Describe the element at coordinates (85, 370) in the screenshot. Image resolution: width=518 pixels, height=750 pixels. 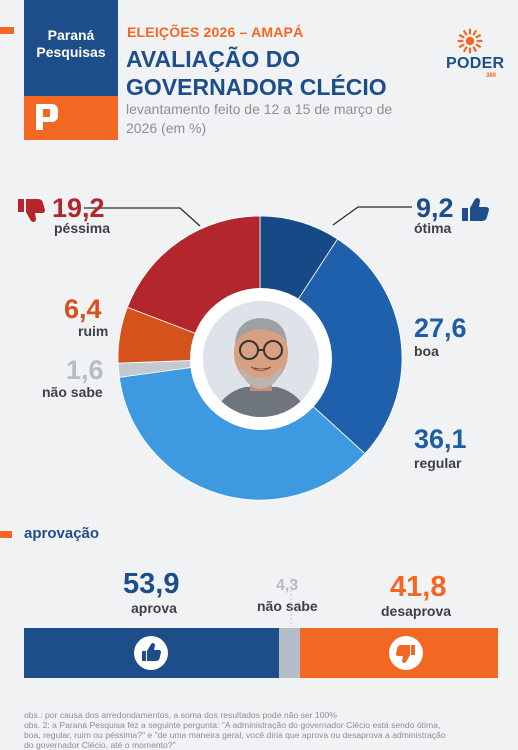
I see `value-nao-sabe: 1,6` at that location.